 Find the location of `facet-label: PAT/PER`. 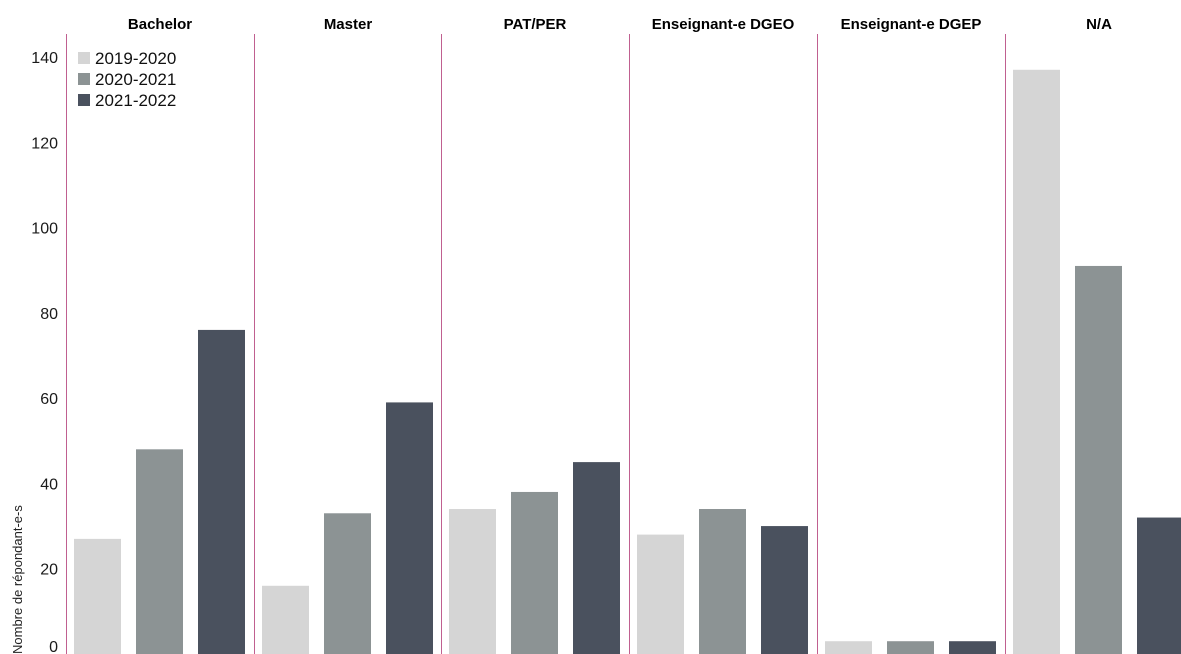

facet-label: PAT/PER is located at coordinates (535, 24).